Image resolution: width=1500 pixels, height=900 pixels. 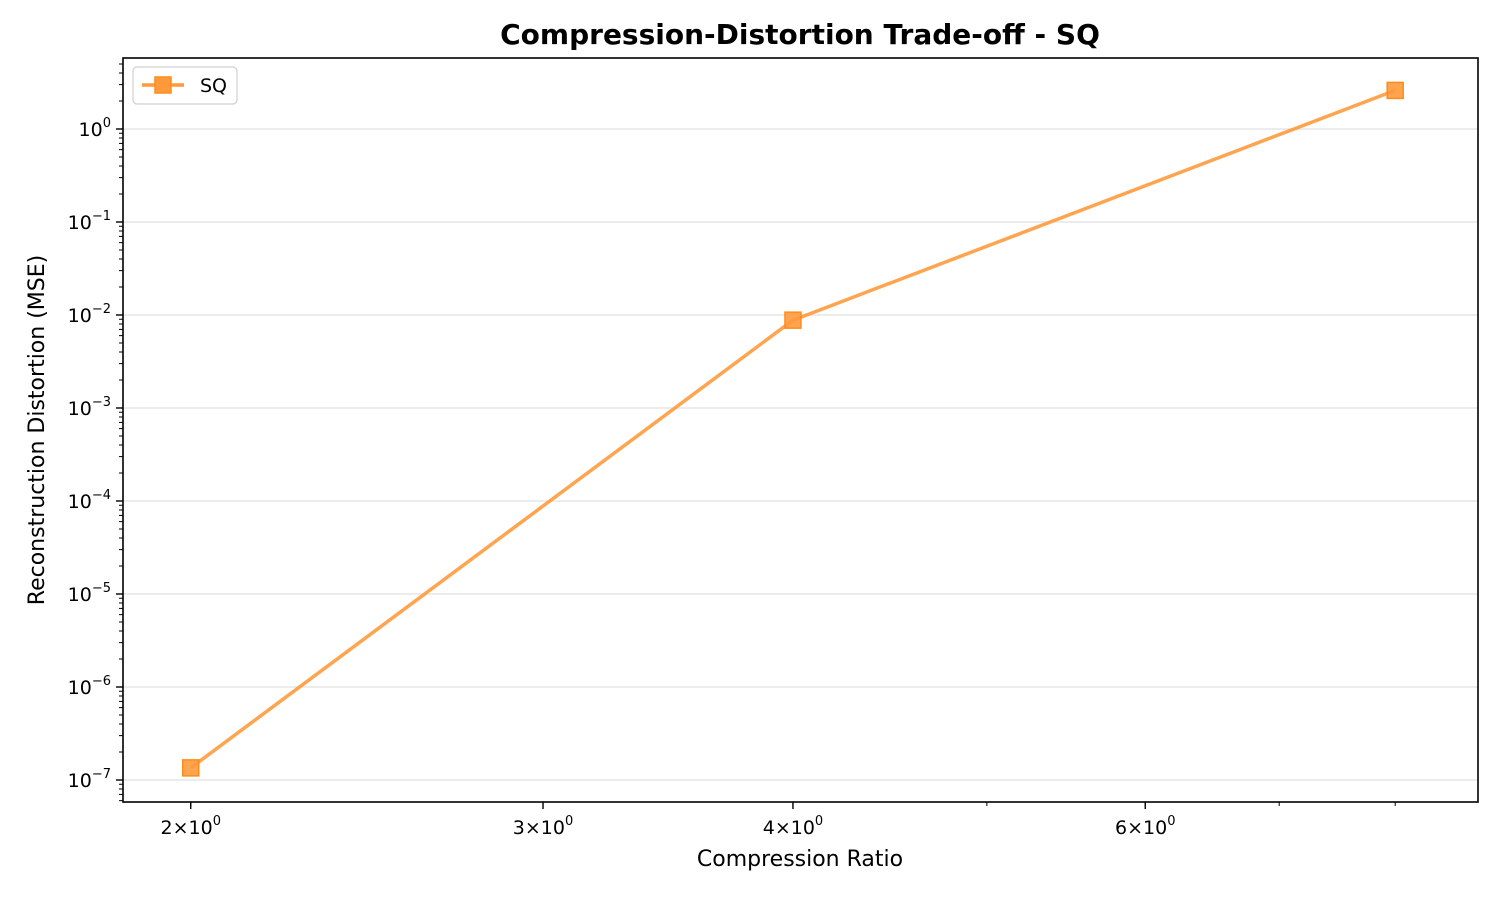 I want to click on y-tick-label: 10⁻⁷, so click(x=89, y=779).